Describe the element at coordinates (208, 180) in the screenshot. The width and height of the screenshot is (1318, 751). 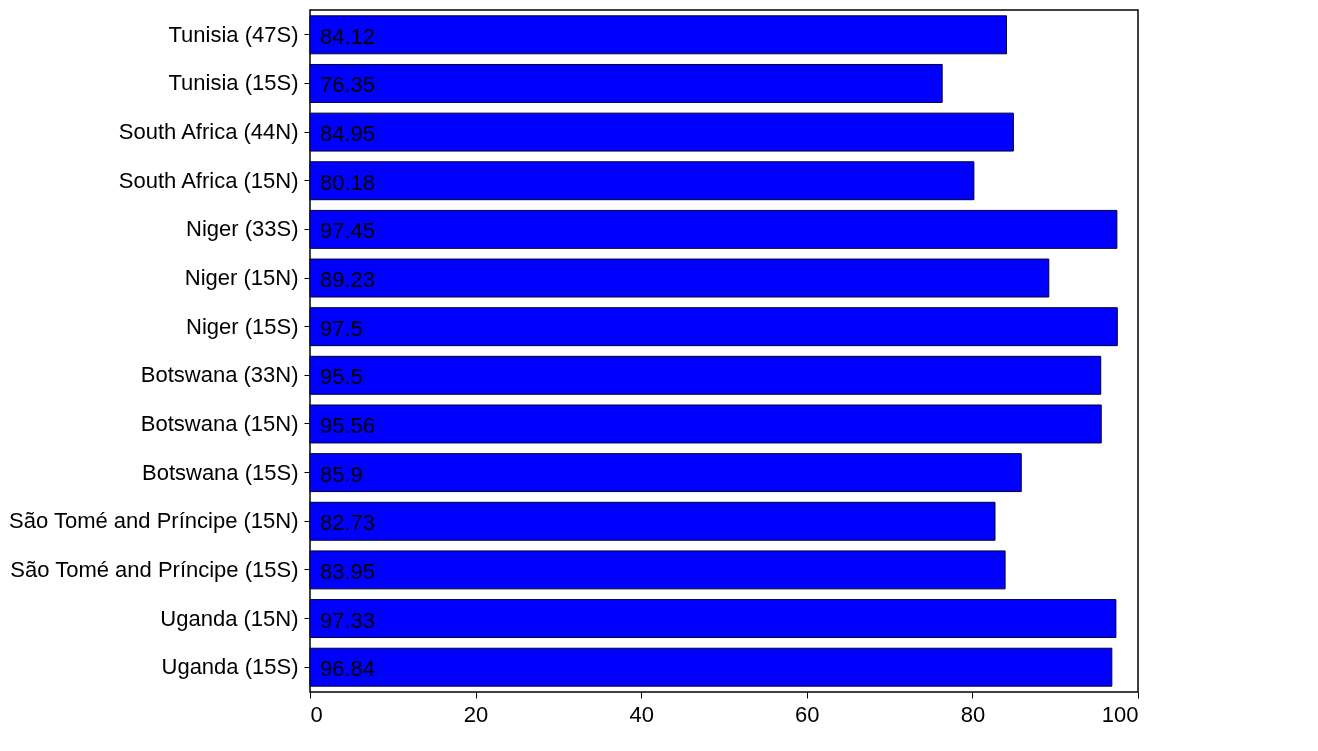
I see `y-tick-label: South Africa (15N)` at that location.